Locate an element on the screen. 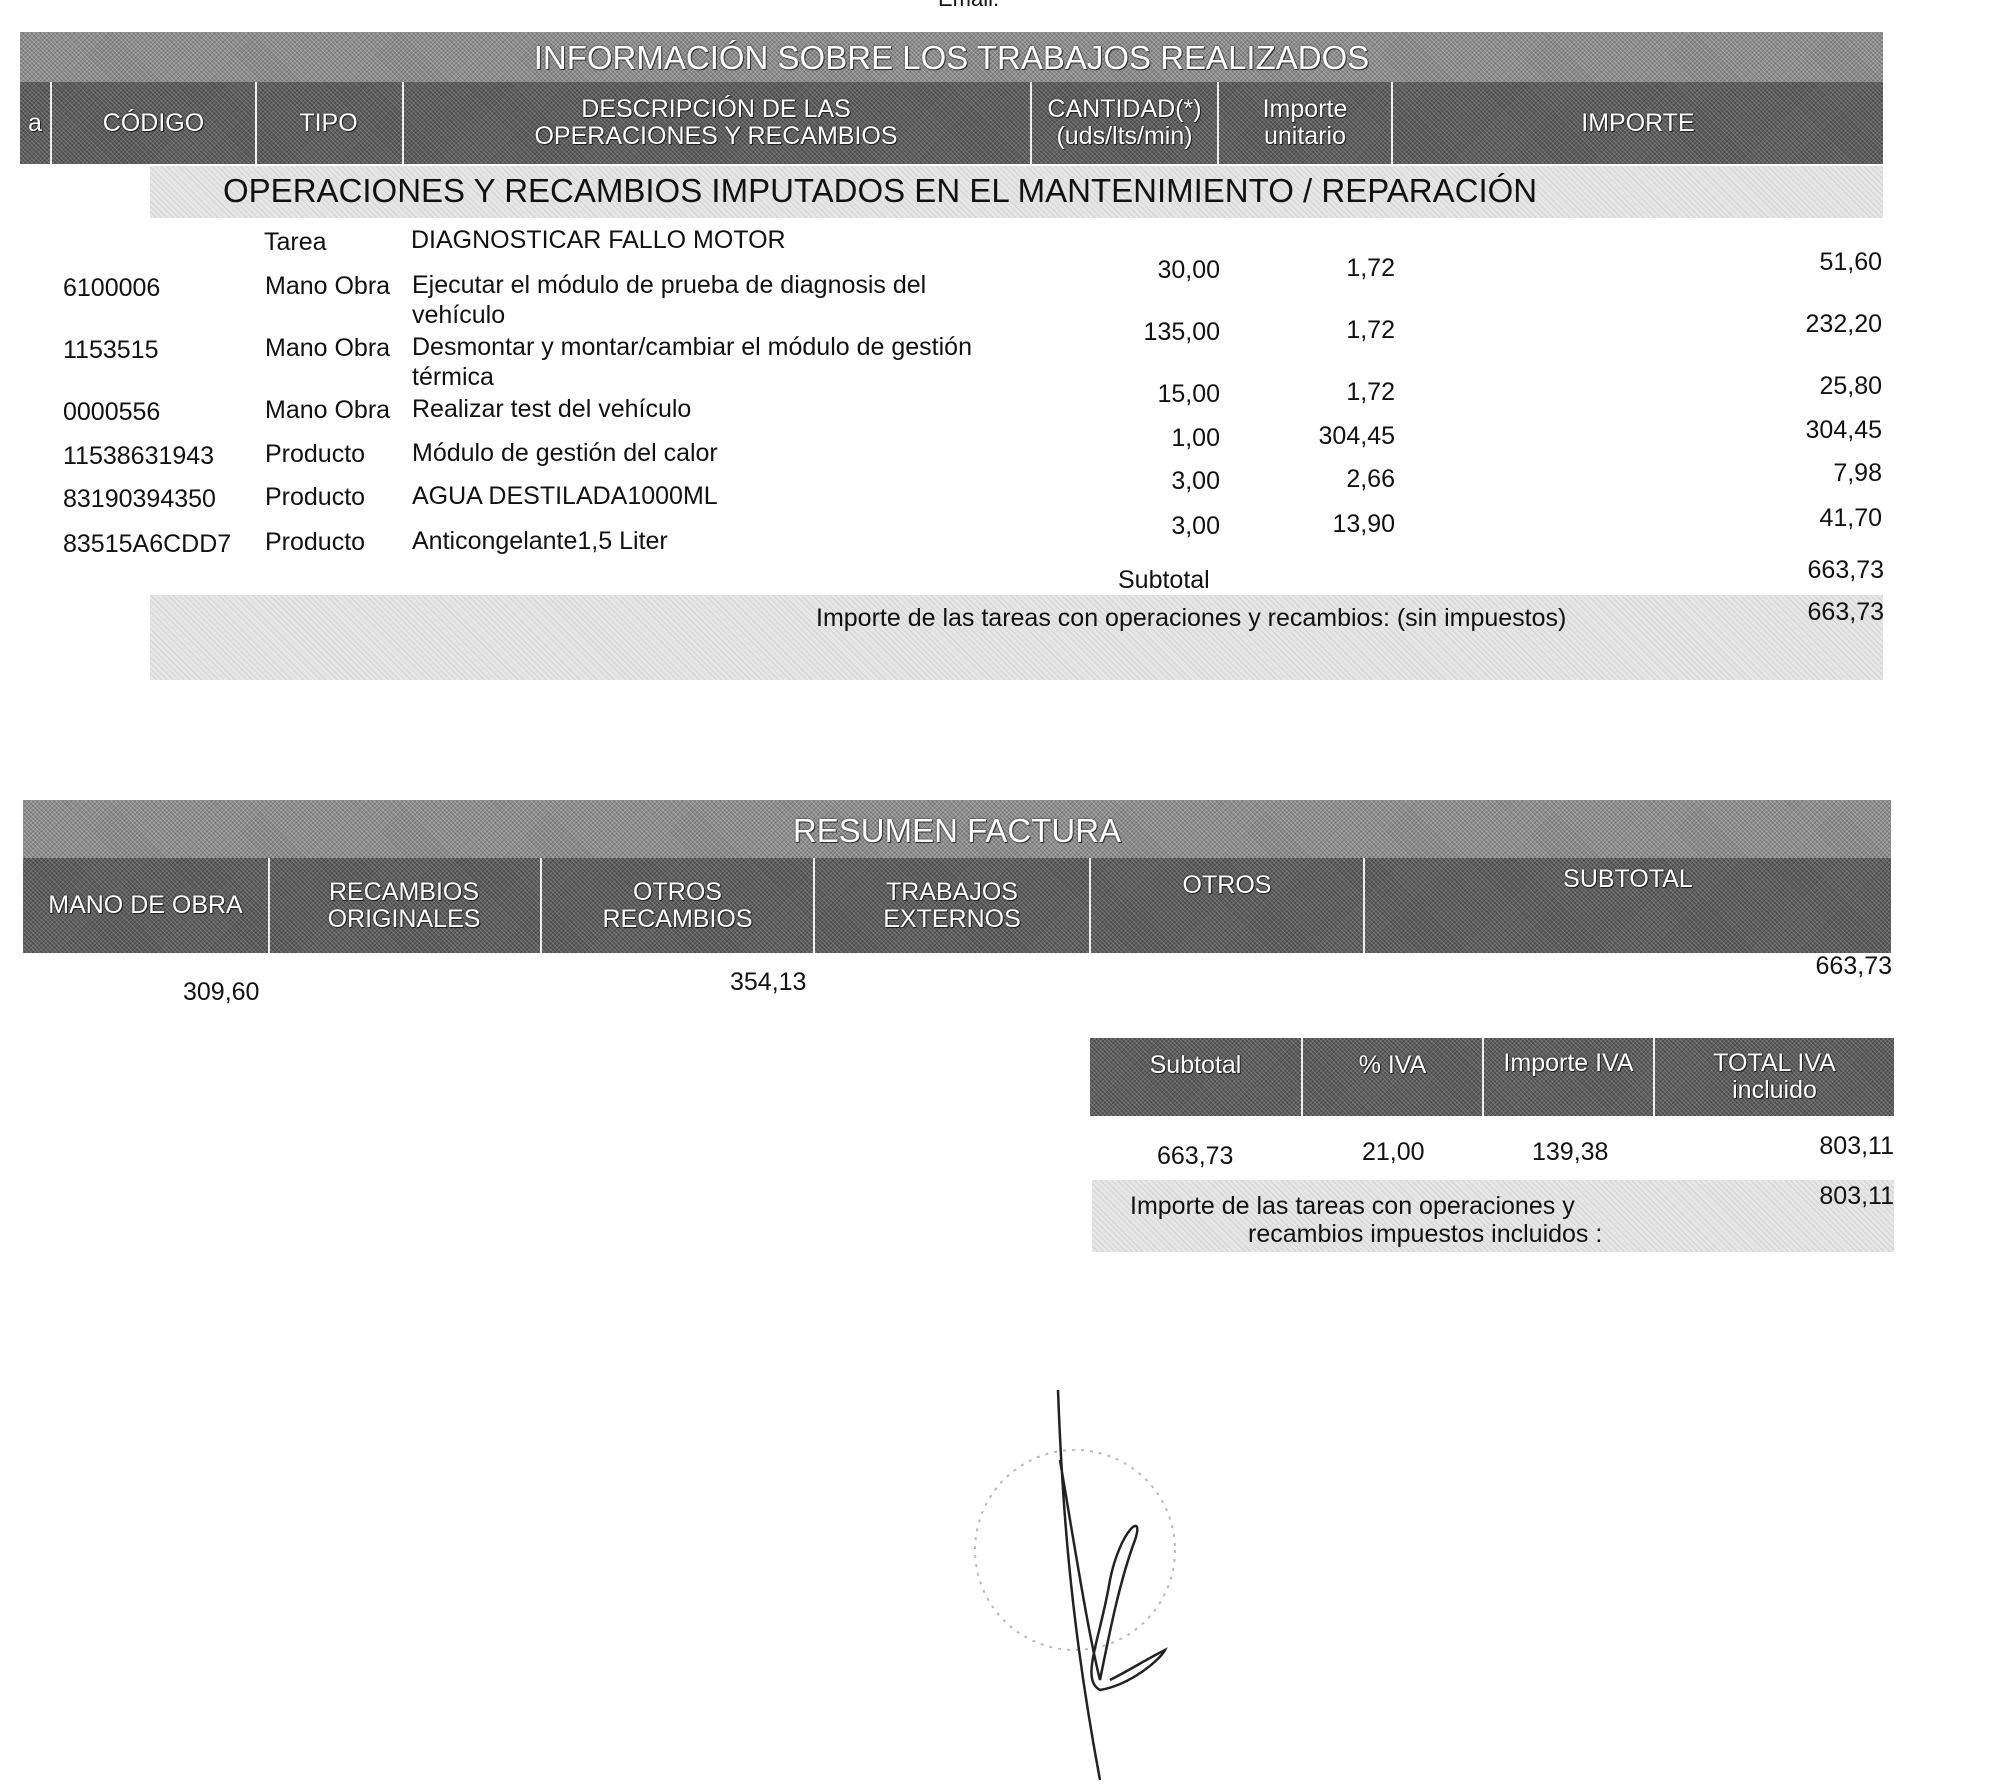 Image resolution: width=2000 pixels, height=1790 pixels. row-quantity: 15,00 is located at coordinates (1188, 394).